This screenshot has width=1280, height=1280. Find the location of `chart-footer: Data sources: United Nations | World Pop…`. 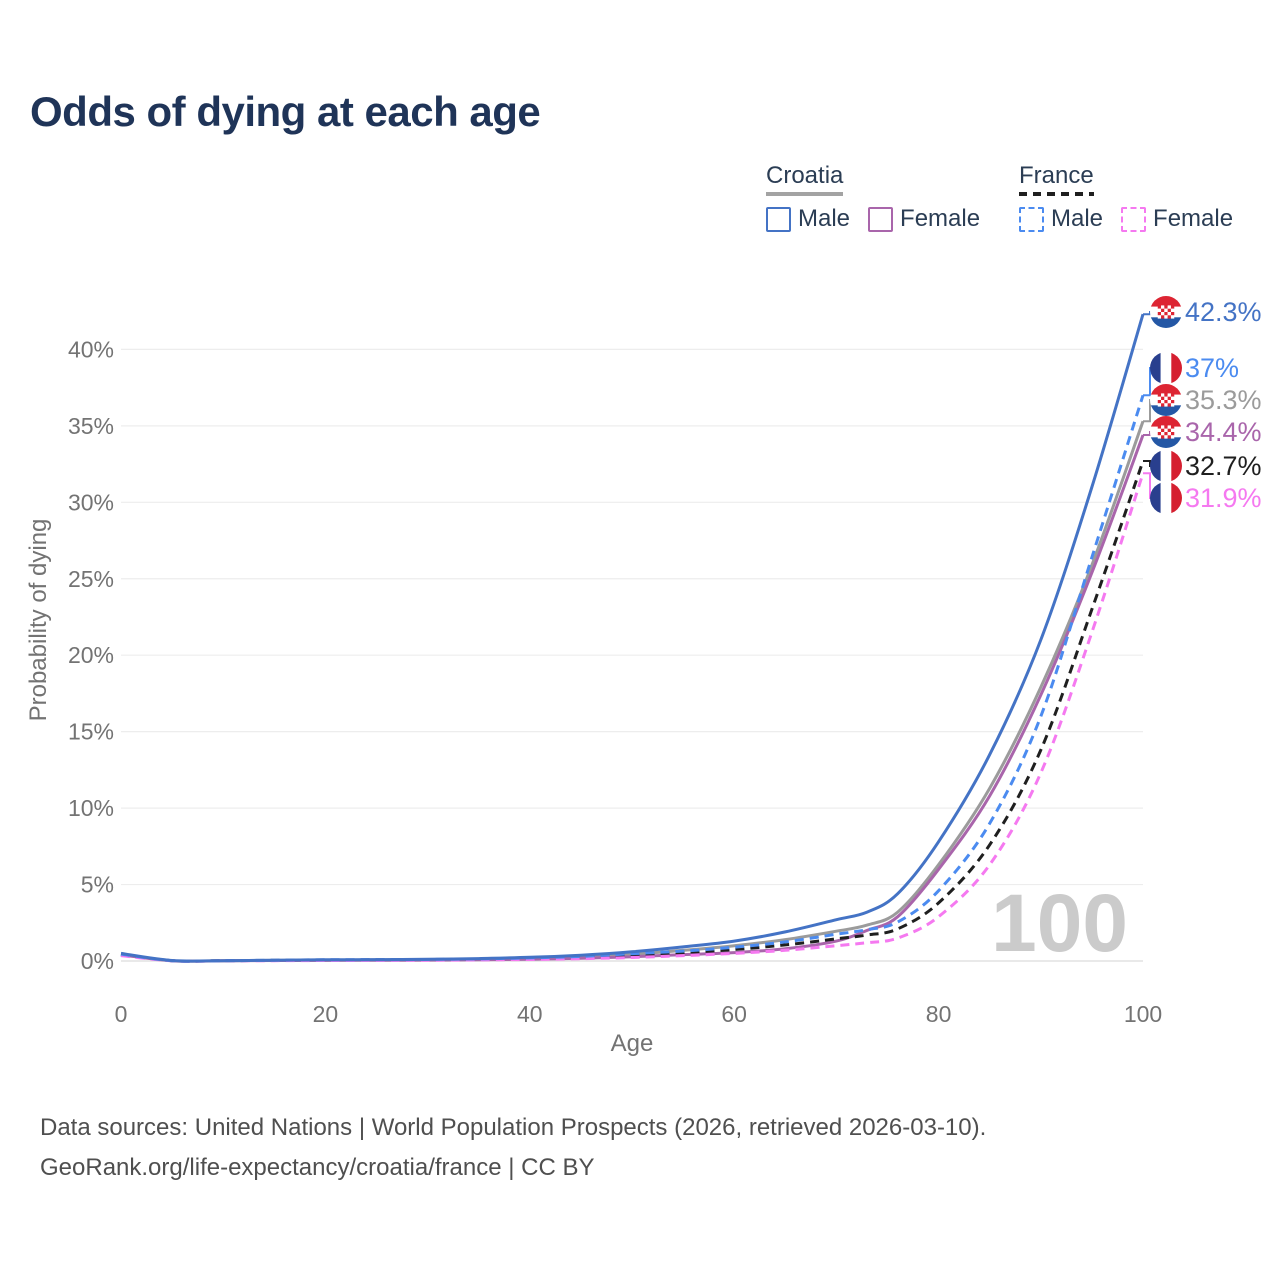

chart-footer: Data sources: United Nations | World Pop… is located at coordinates (513, 1148).